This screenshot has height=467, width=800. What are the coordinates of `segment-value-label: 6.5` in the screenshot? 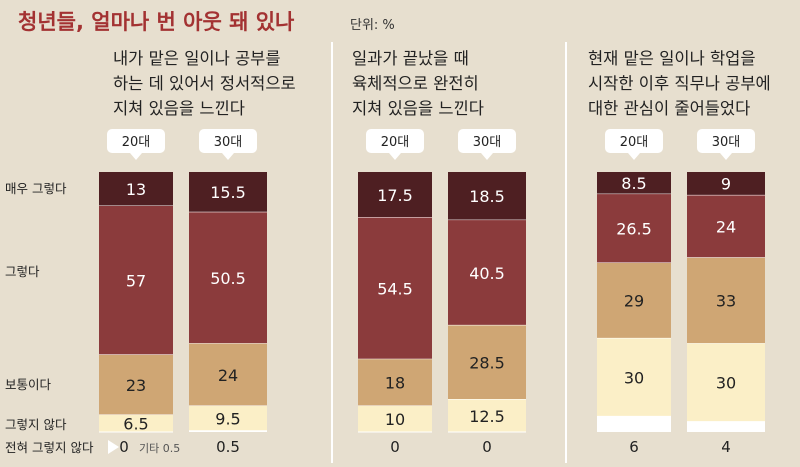 It's located at (135, 424).